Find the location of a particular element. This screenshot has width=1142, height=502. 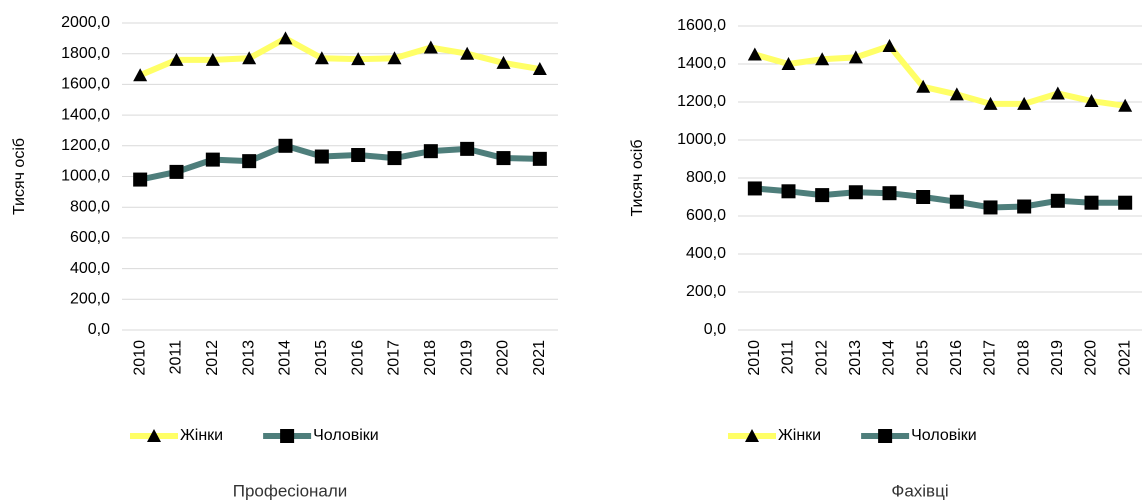

x-tick-label: 2016 is located at coordinates (357, 358).